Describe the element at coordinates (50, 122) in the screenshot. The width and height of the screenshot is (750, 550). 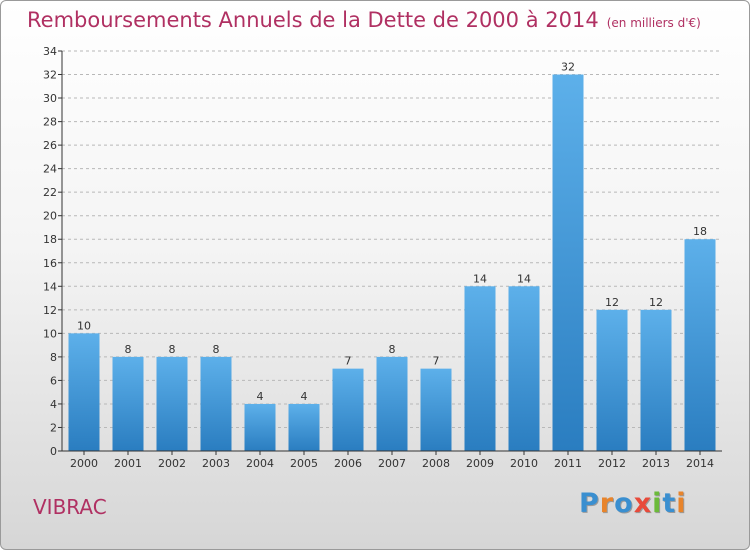
I see `y-tick-label: 28` at that location.